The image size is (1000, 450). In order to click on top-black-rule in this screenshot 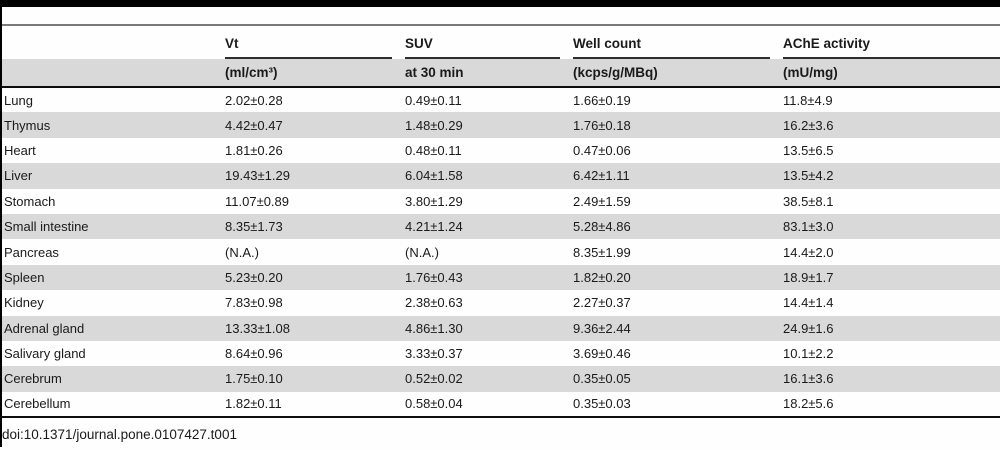, I will do `click(500, 3)`.